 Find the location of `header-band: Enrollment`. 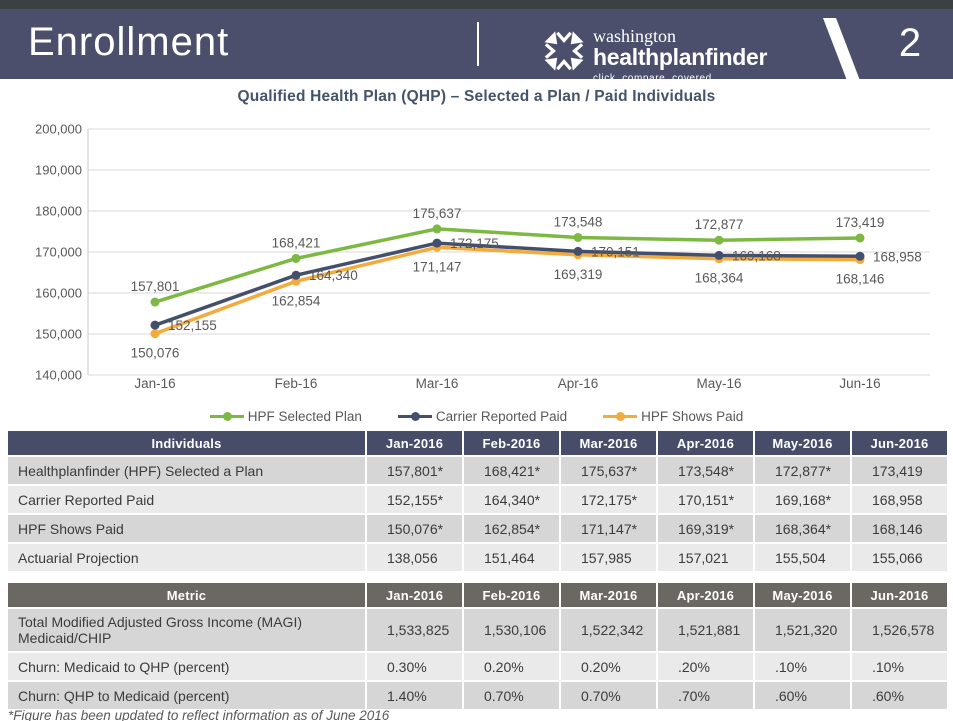

header-band: Enrollment is located at coordinates (476, 48).